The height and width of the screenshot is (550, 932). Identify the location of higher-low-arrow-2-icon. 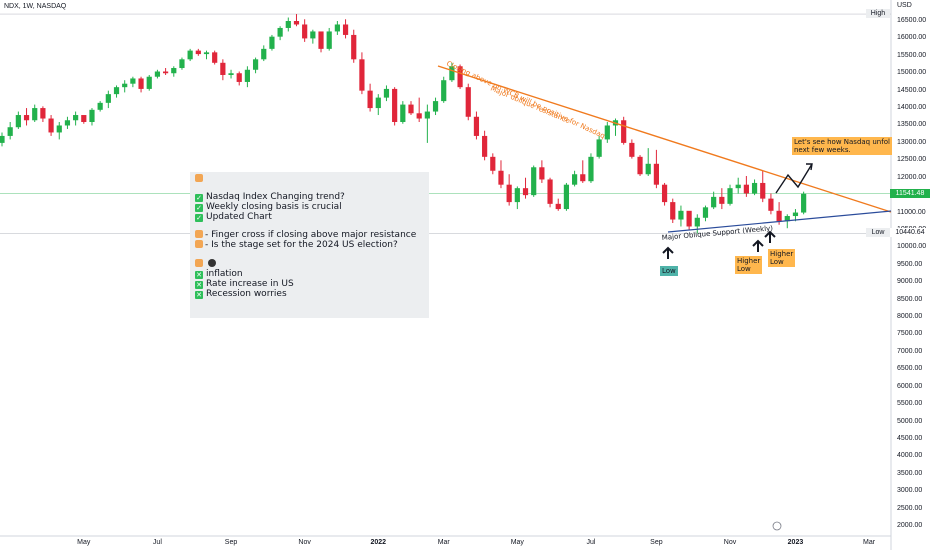
(770, 236).